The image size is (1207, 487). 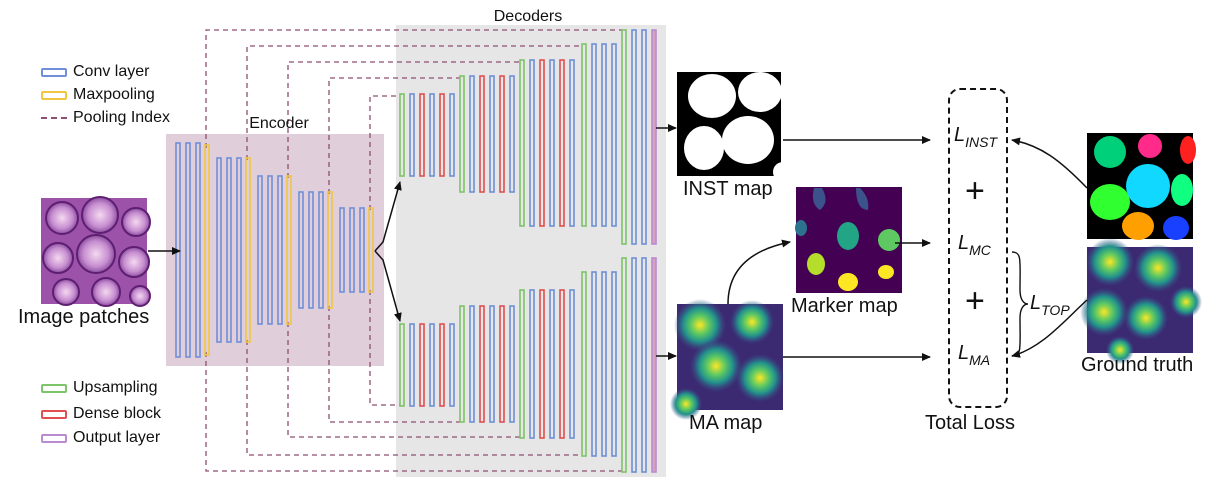 What do you see at coordinates (54, 72) in the screenshot?
I see `conv-layer-swatch` at bounding box center [54, 72].